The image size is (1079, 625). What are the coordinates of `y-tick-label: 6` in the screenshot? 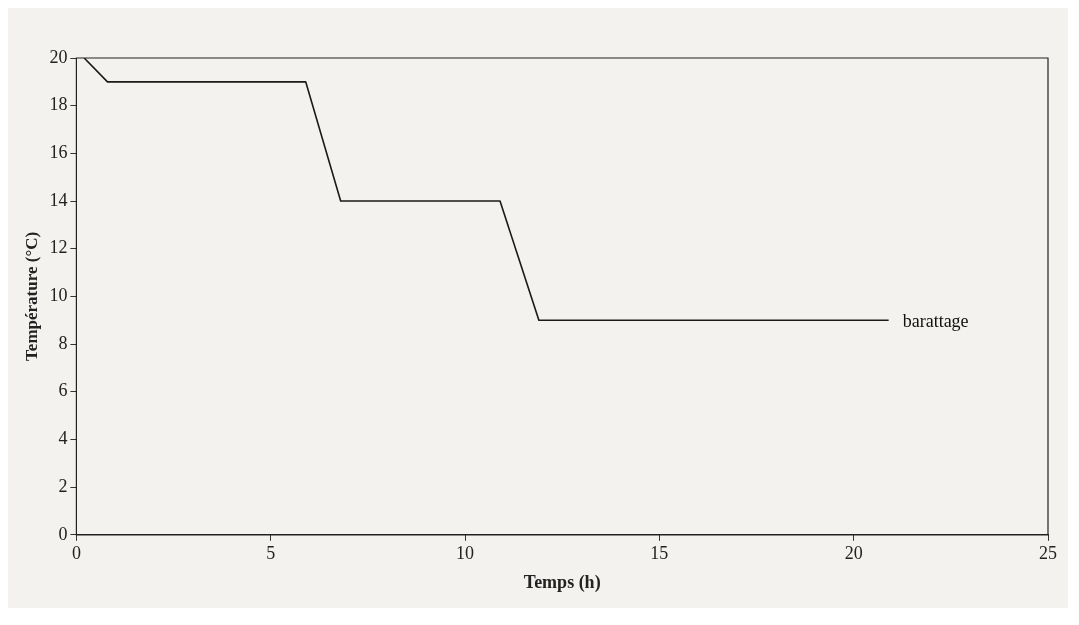 It's located at (63, 390).